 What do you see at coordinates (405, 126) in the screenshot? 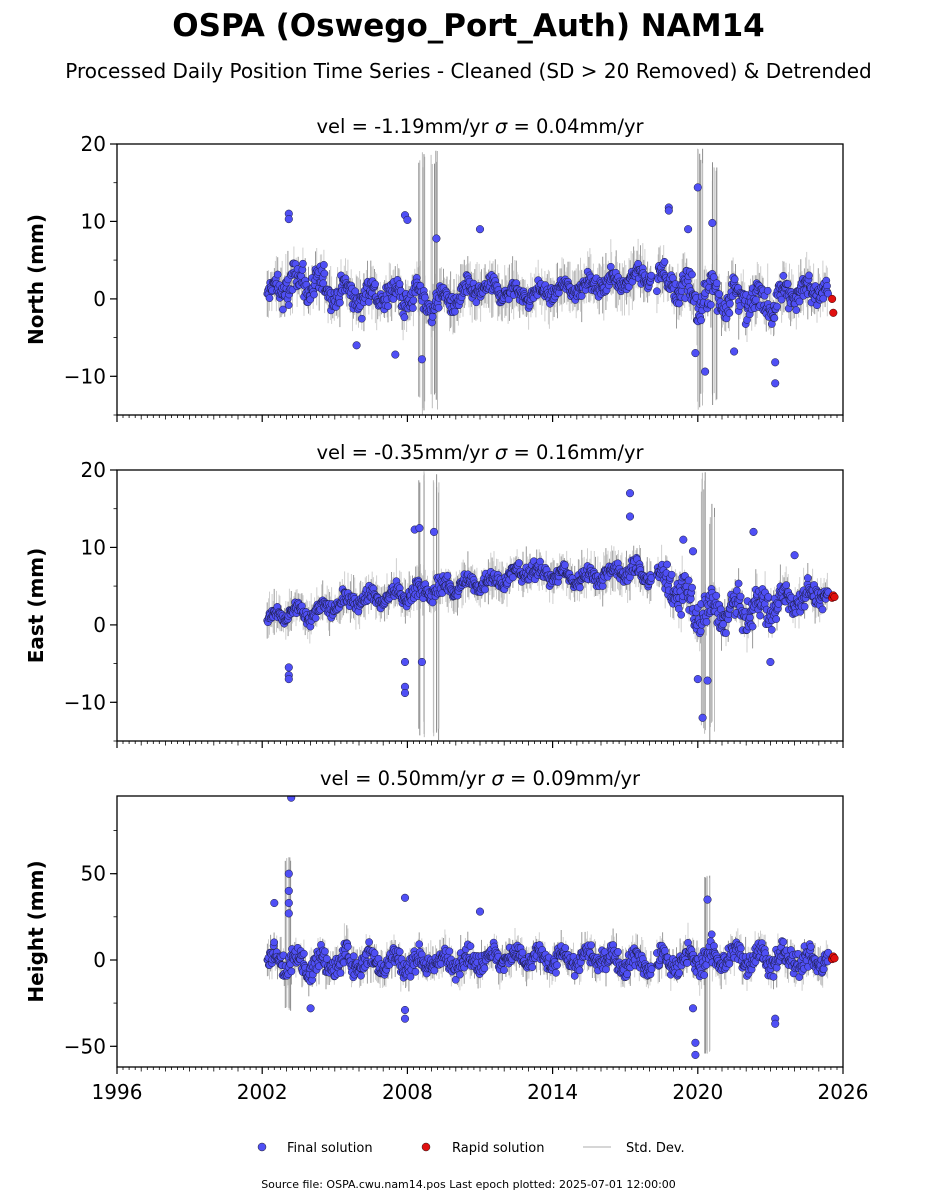
I see `panel-title-velocity: vel = -1.19mm/yr` at bounding box center [405, 126].